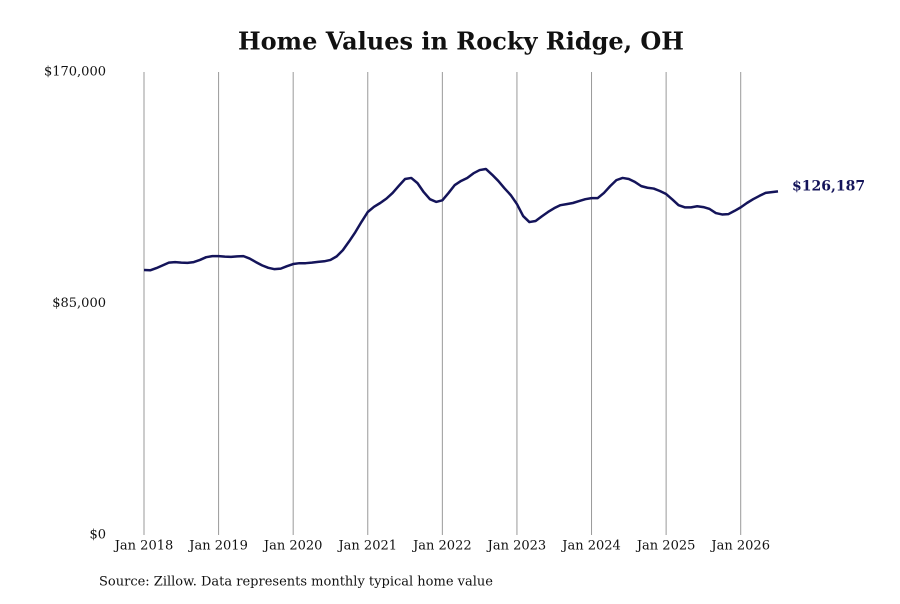  What do you see at coordinates (143, 546) in the screenshot?
I see `x-tick-label: Jan 2018` at bounding box center [143, 546].